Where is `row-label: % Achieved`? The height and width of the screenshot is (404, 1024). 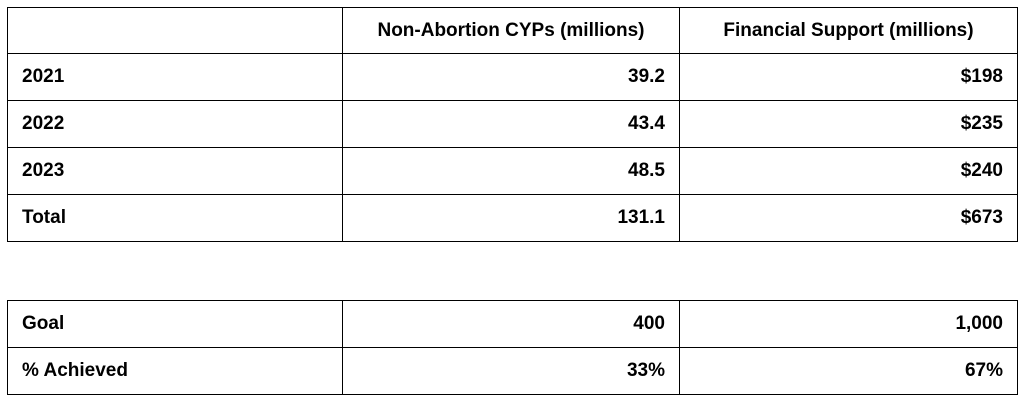
row-label: % Achieved is located at coordinates (175, 371).